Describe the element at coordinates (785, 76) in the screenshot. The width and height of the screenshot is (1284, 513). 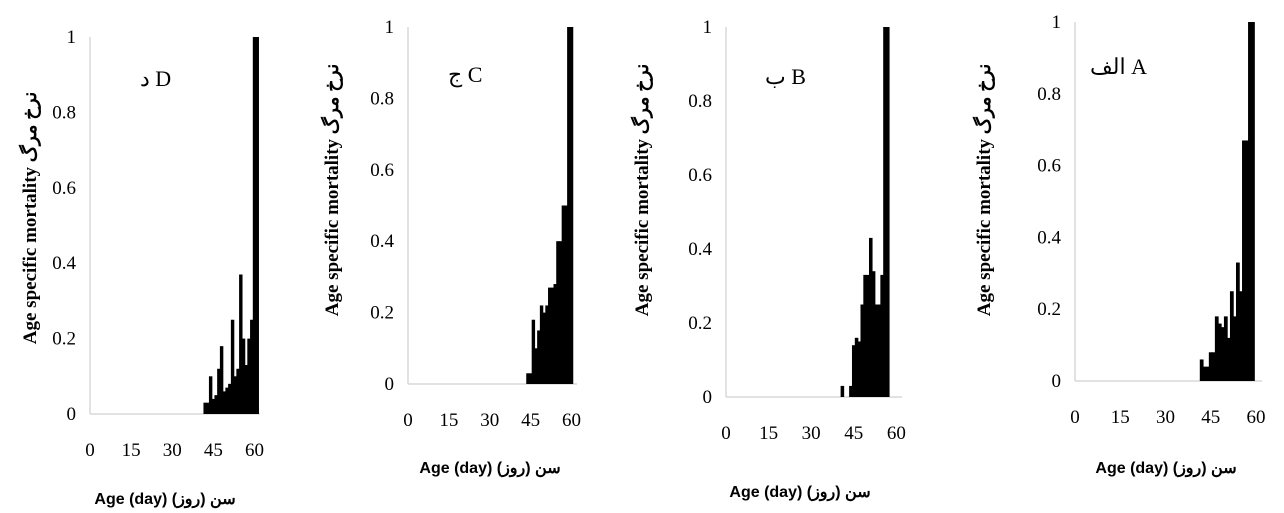
I see `panel-b-label: ب B` at that location.